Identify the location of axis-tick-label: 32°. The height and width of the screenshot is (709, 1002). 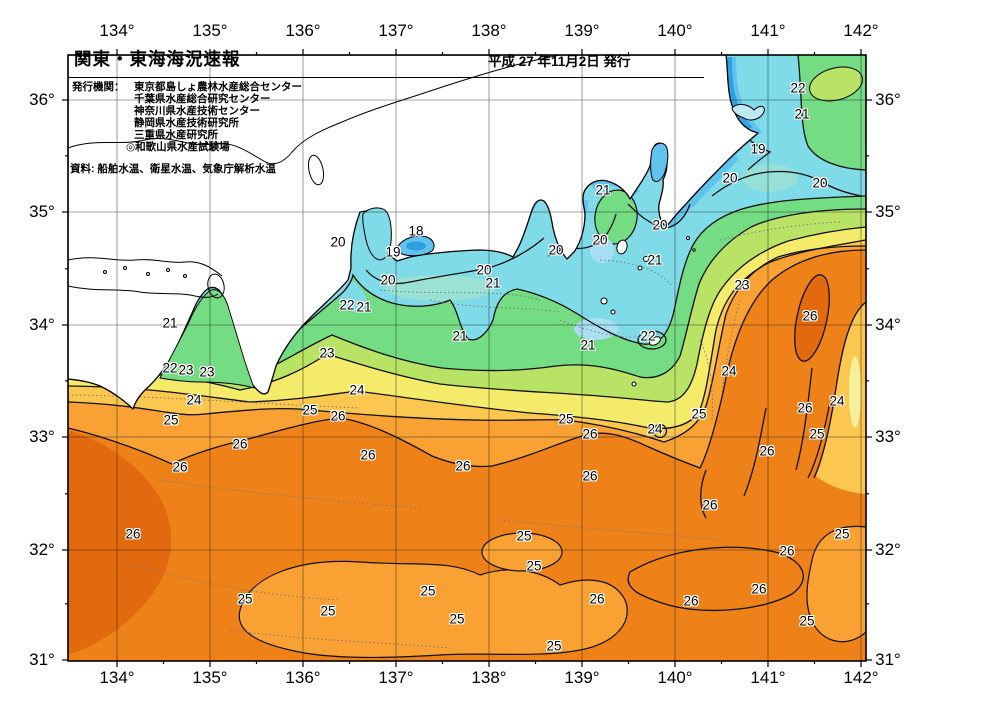
(888, 549).